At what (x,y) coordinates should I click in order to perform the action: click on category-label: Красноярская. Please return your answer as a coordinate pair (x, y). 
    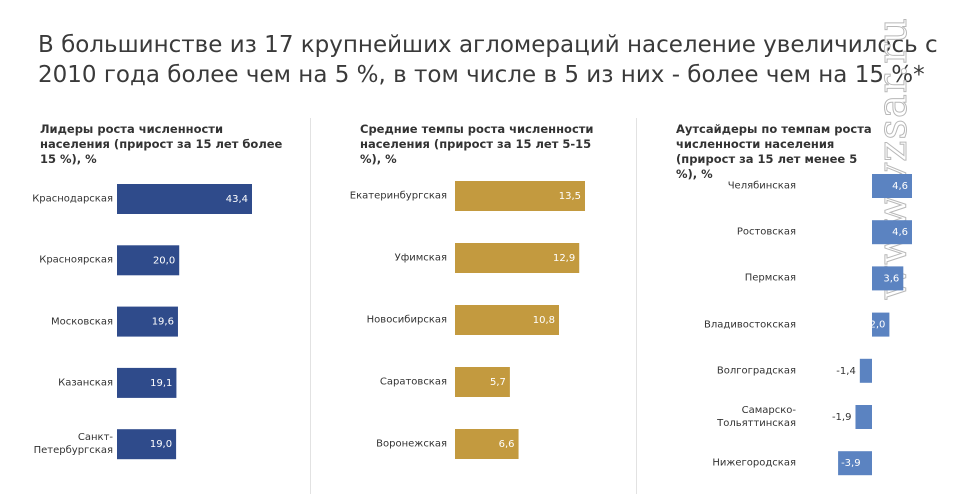
    Looking at the image, I should click on (76, 260).